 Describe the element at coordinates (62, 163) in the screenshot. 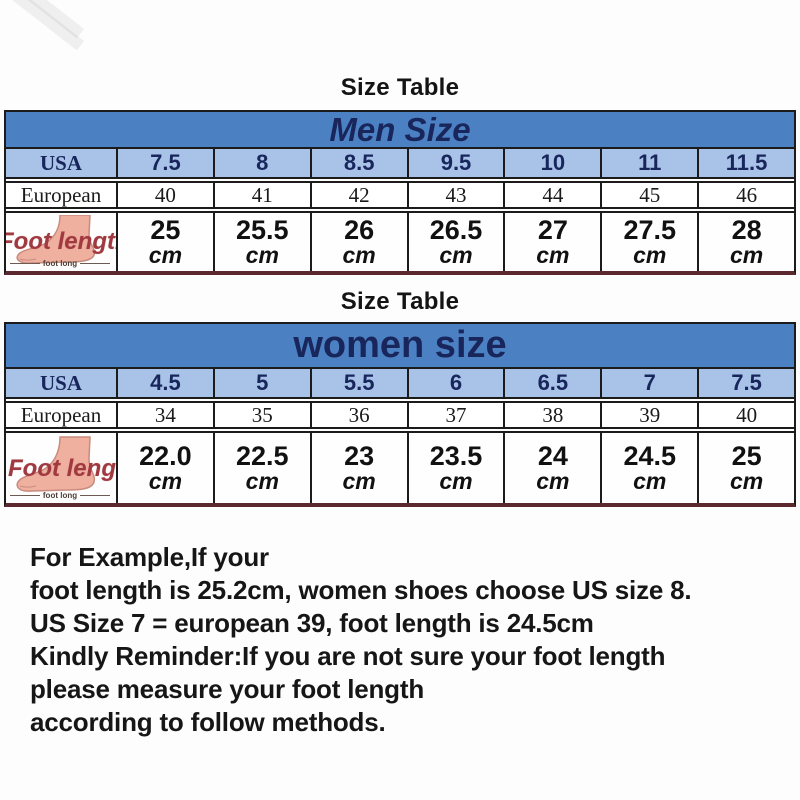

I see `men-usa-label: USA` at that location.